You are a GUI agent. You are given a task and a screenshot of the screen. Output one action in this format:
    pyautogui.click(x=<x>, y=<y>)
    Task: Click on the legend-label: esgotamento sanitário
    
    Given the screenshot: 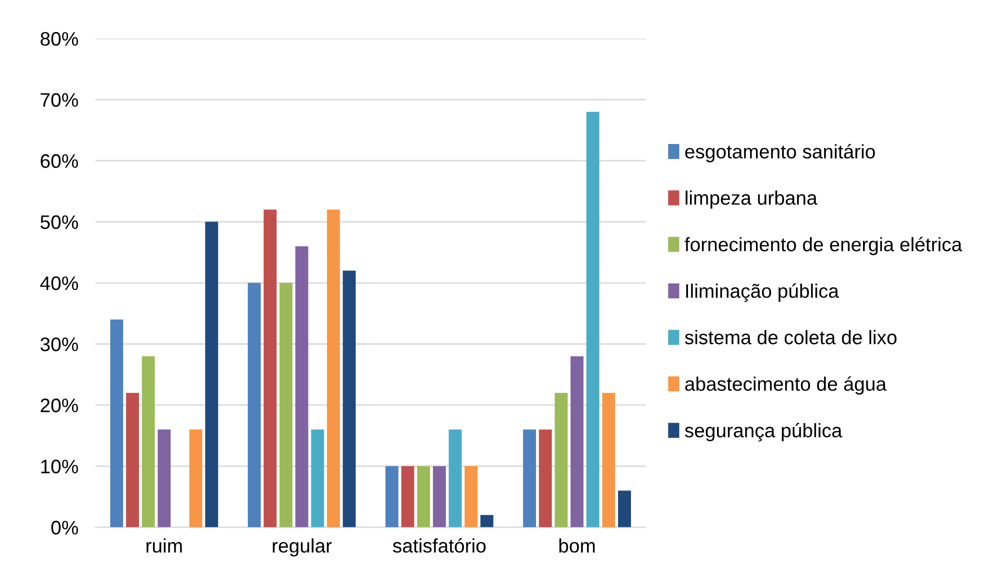 What is the action you would take?
    pyautogui.click(x=780, y=153)
    